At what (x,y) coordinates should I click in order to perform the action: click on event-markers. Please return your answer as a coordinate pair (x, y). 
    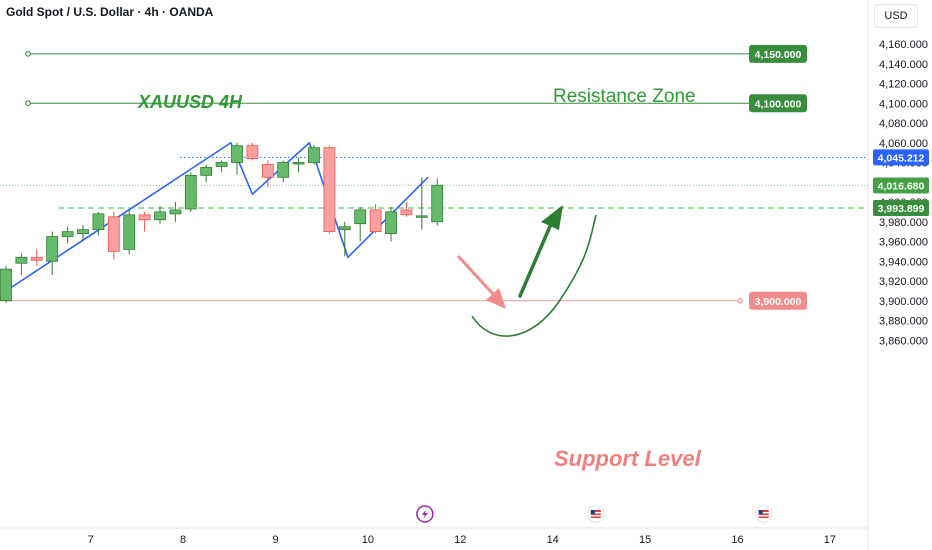
    Looking at the image, I should click on (594, 514).